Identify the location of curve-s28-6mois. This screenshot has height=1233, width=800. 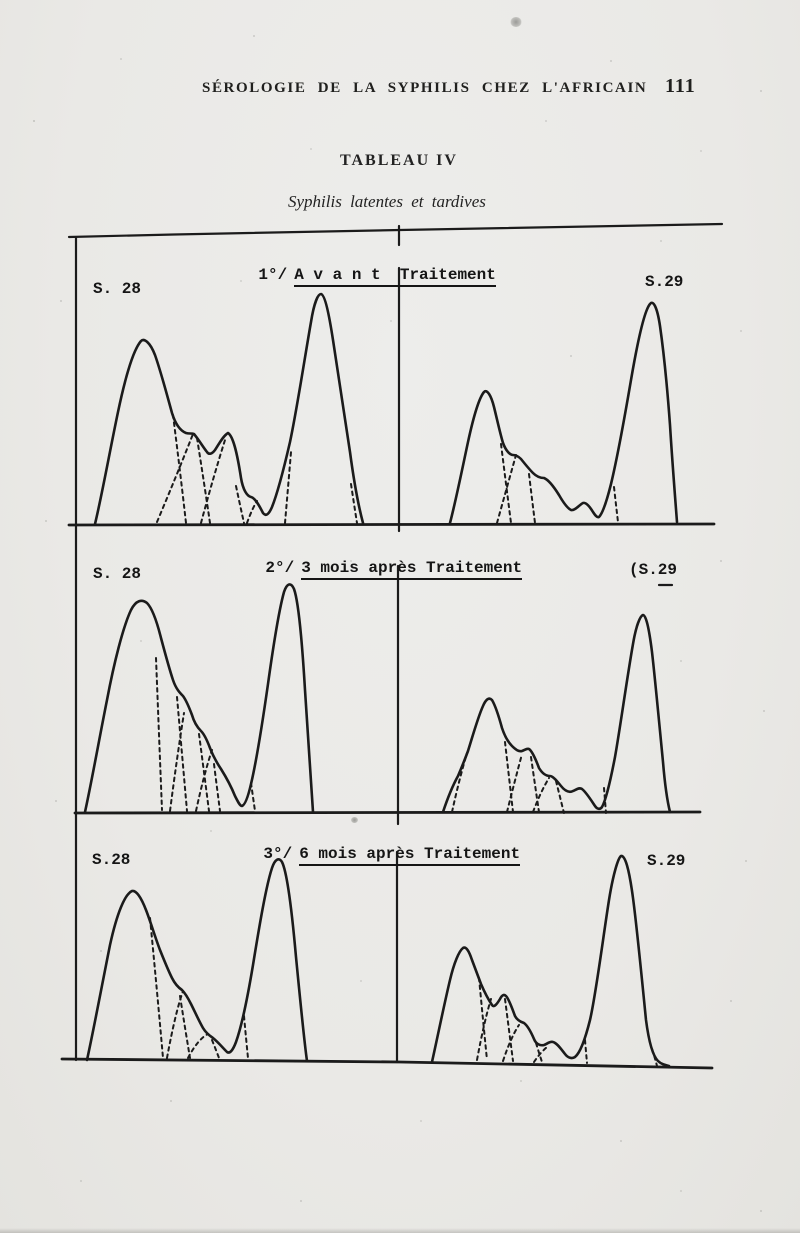
(197, 960).